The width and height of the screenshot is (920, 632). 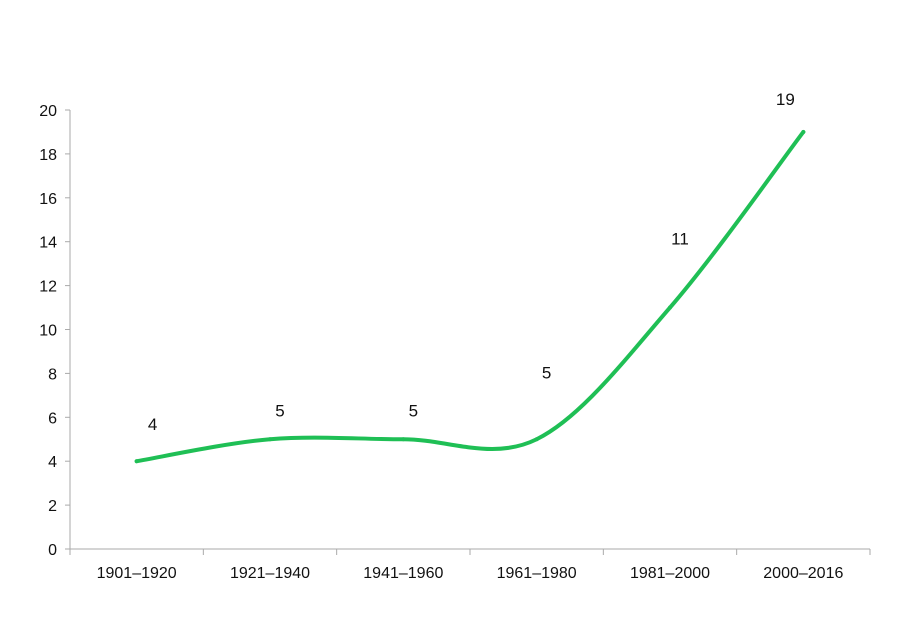 I want to click on y-tick-label: 4, so click(x=52, y=462).